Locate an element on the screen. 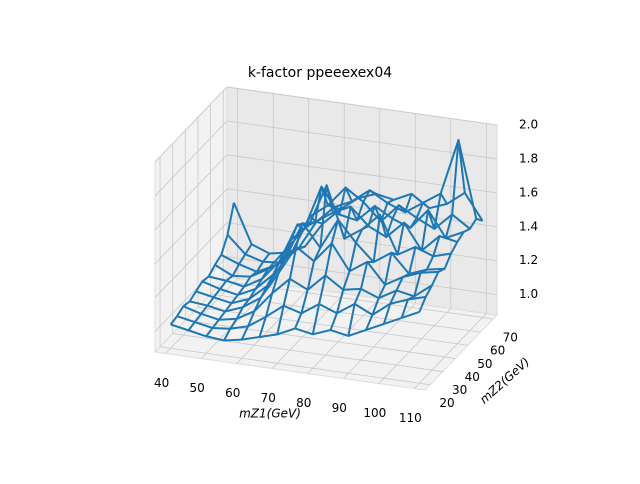 The image size is (640, 484). y-tick-label: 30 is located at coordinates (459, 390).